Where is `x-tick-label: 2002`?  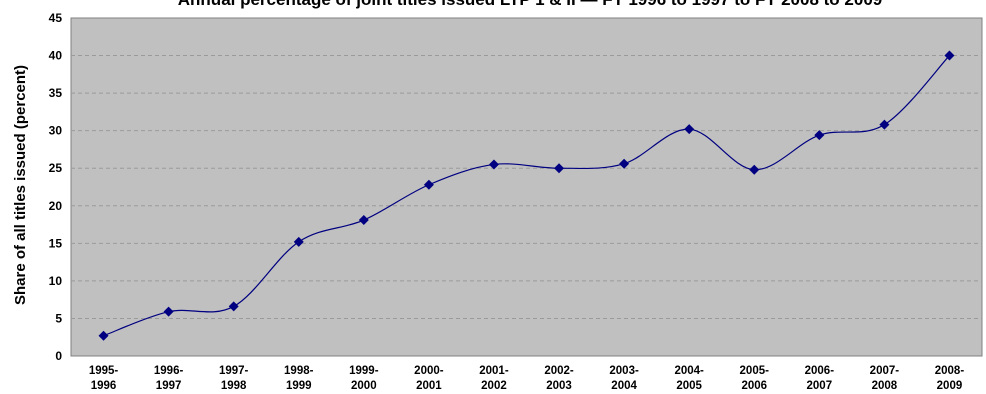 x-tick-label: 2002 is located at coordinates (494, 386).